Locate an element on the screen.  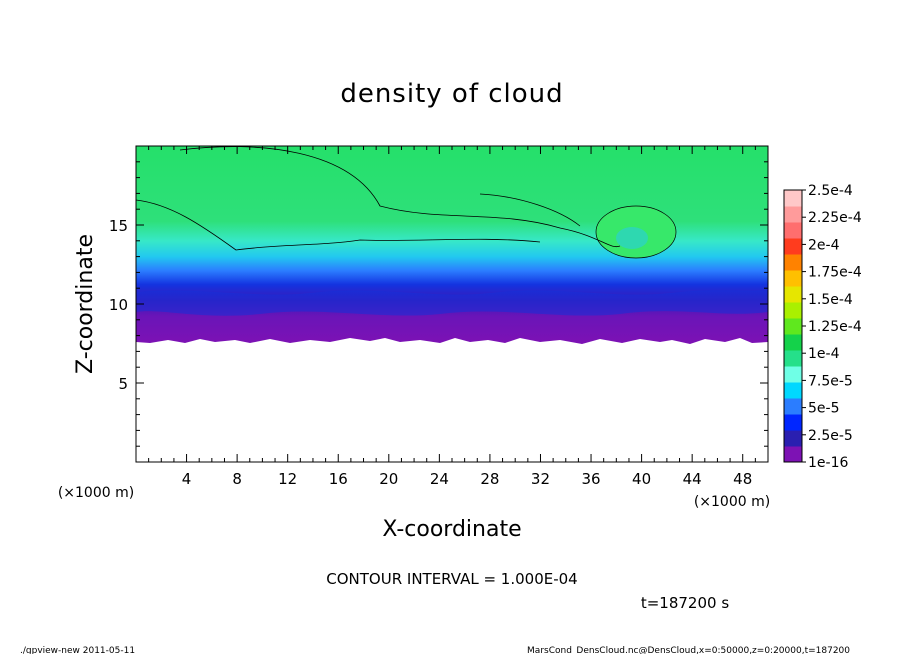
x-tick-label: 4 is located at coordinates (187, 479).